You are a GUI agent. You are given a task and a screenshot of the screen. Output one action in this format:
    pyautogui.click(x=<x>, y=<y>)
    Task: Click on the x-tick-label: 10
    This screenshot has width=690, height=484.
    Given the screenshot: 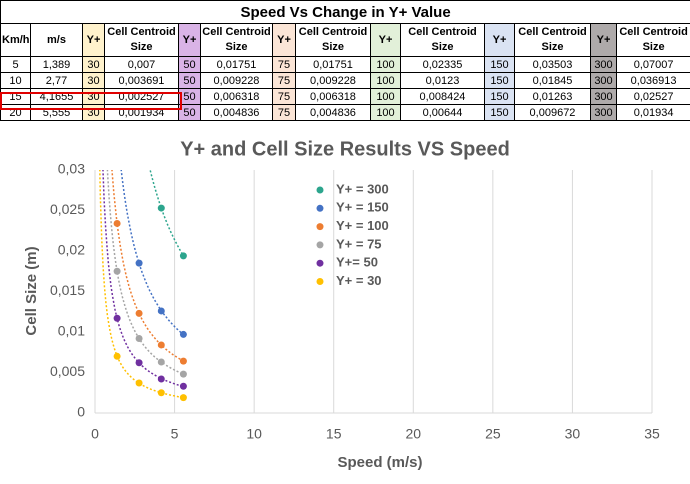 What is the action you would take?
    pyautogui.click(x=254, y=434)
    